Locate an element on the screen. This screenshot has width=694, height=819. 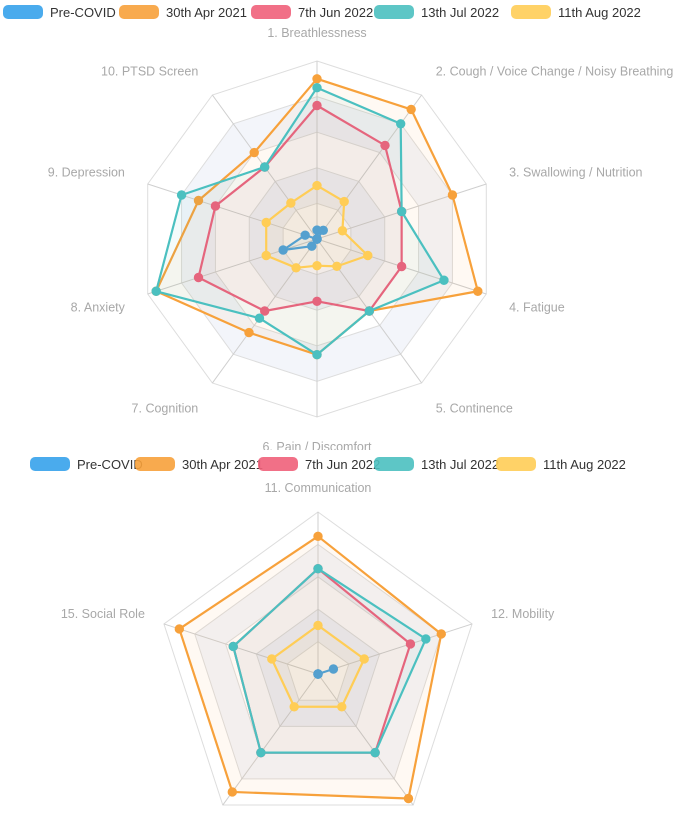
axis-label-7-cognition: 7. Cognition is located at coordinates (165, 408).